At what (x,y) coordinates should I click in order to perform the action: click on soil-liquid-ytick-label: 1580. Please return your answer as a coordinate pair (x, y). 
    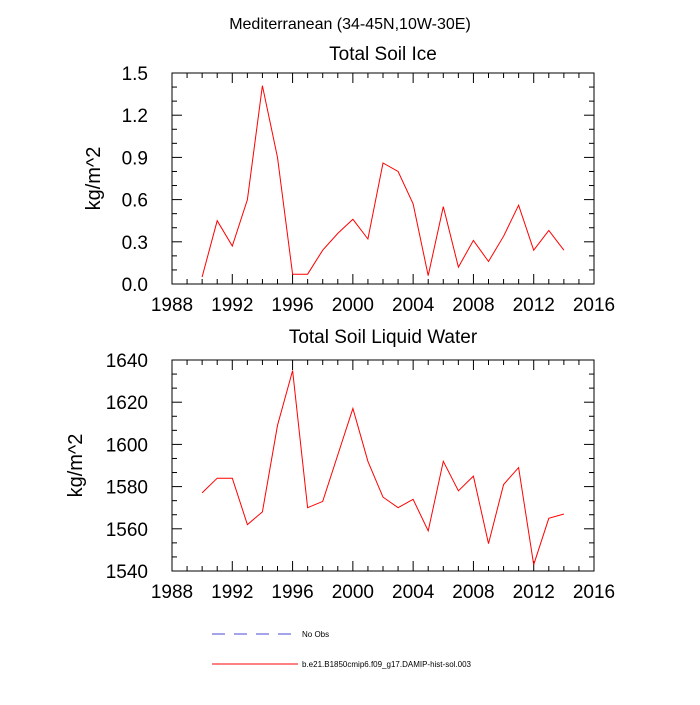
    Looking at the image, I should click on (127, 488).